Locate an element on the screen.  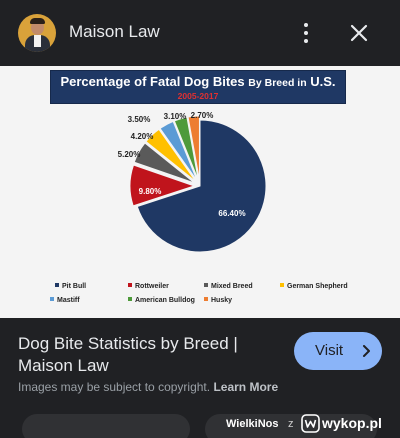
pie-slice-american-bulldog is located at coordinates (186, 148).